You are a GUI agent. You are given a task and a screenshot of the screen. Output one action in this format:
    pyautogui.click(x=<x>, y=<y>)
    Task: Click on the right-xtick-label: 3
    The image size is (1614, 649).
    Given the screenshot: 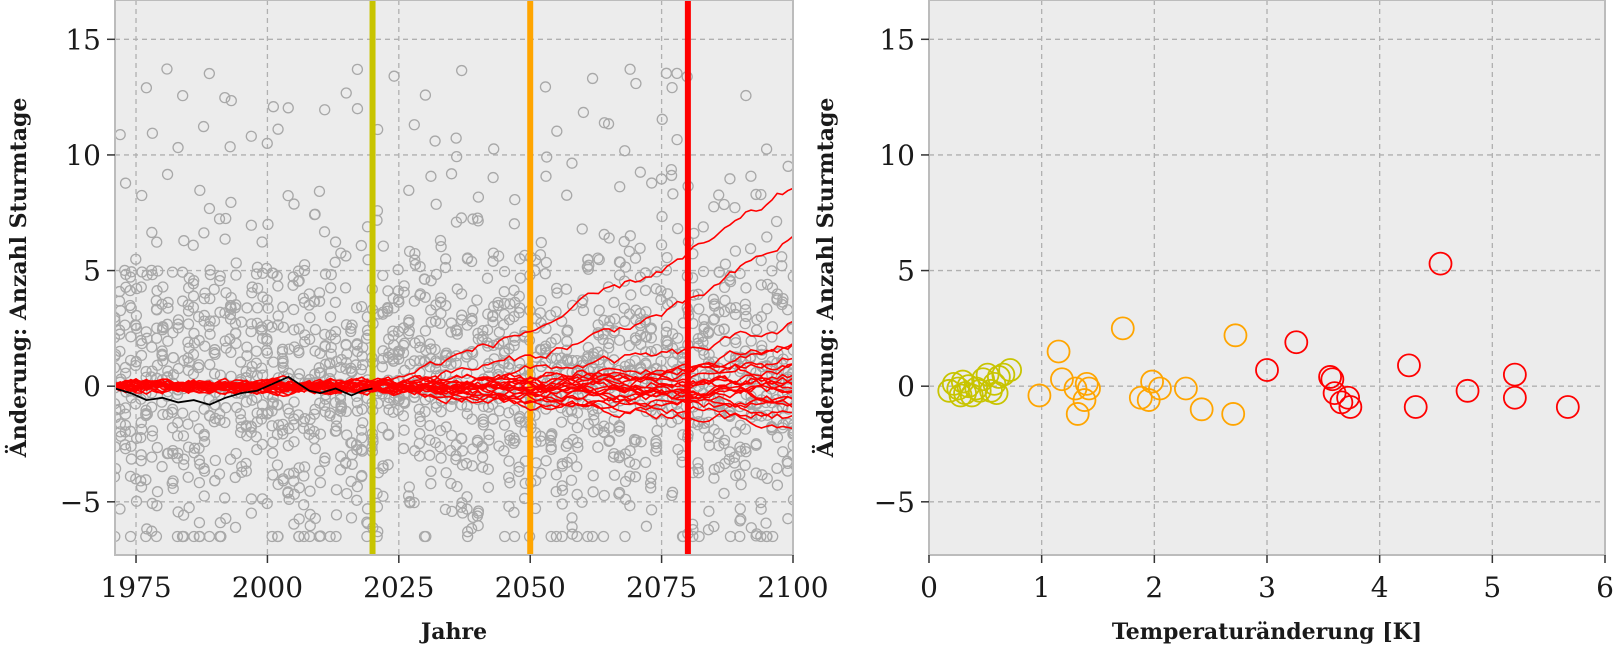 What is the action you would take?
    pyautogui.click(x=1267, y=587)
    